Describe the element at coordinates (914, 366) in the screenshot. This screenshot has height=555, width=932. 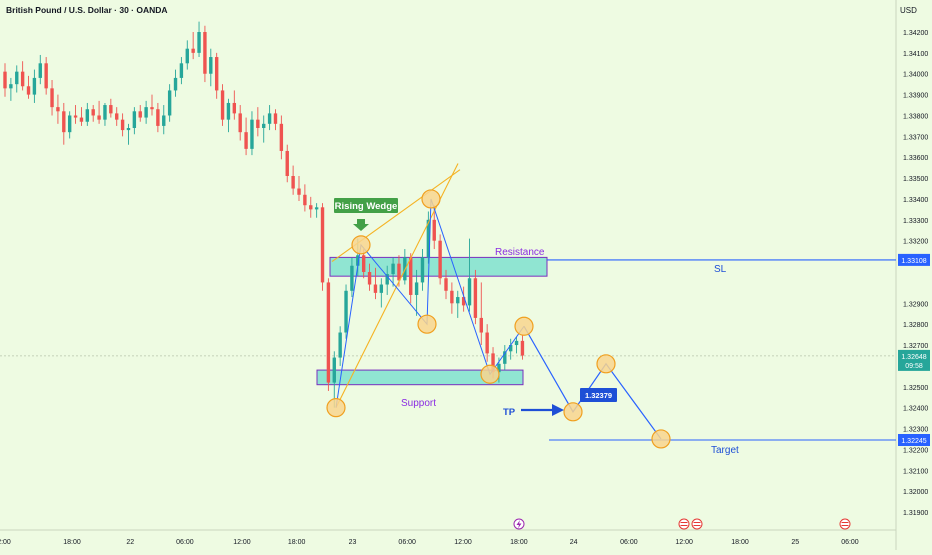
I see `countdown: 09:58` at that location.